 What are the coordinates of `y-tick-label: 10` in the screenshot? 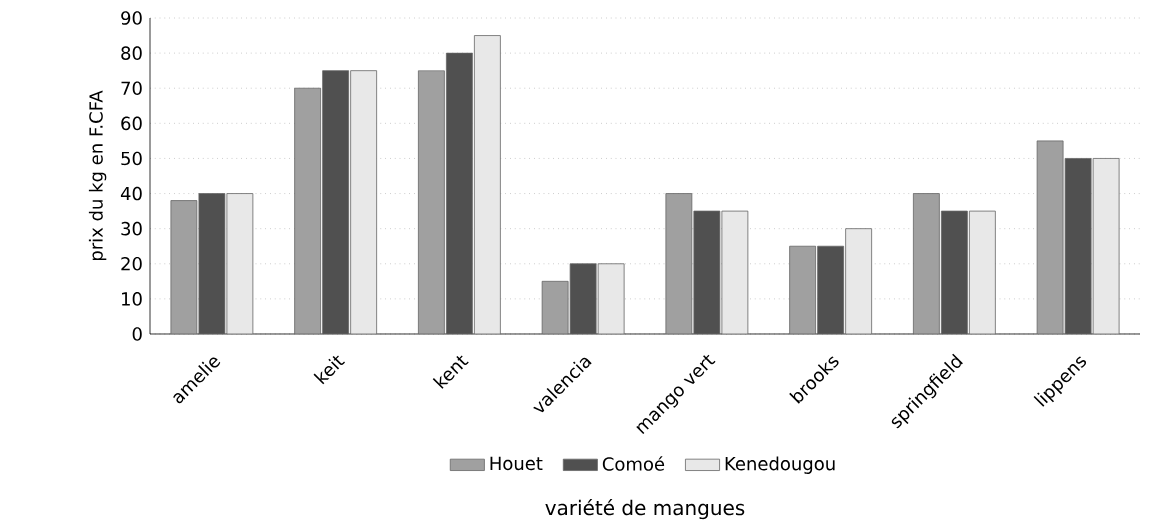 It's located at (132, 299).